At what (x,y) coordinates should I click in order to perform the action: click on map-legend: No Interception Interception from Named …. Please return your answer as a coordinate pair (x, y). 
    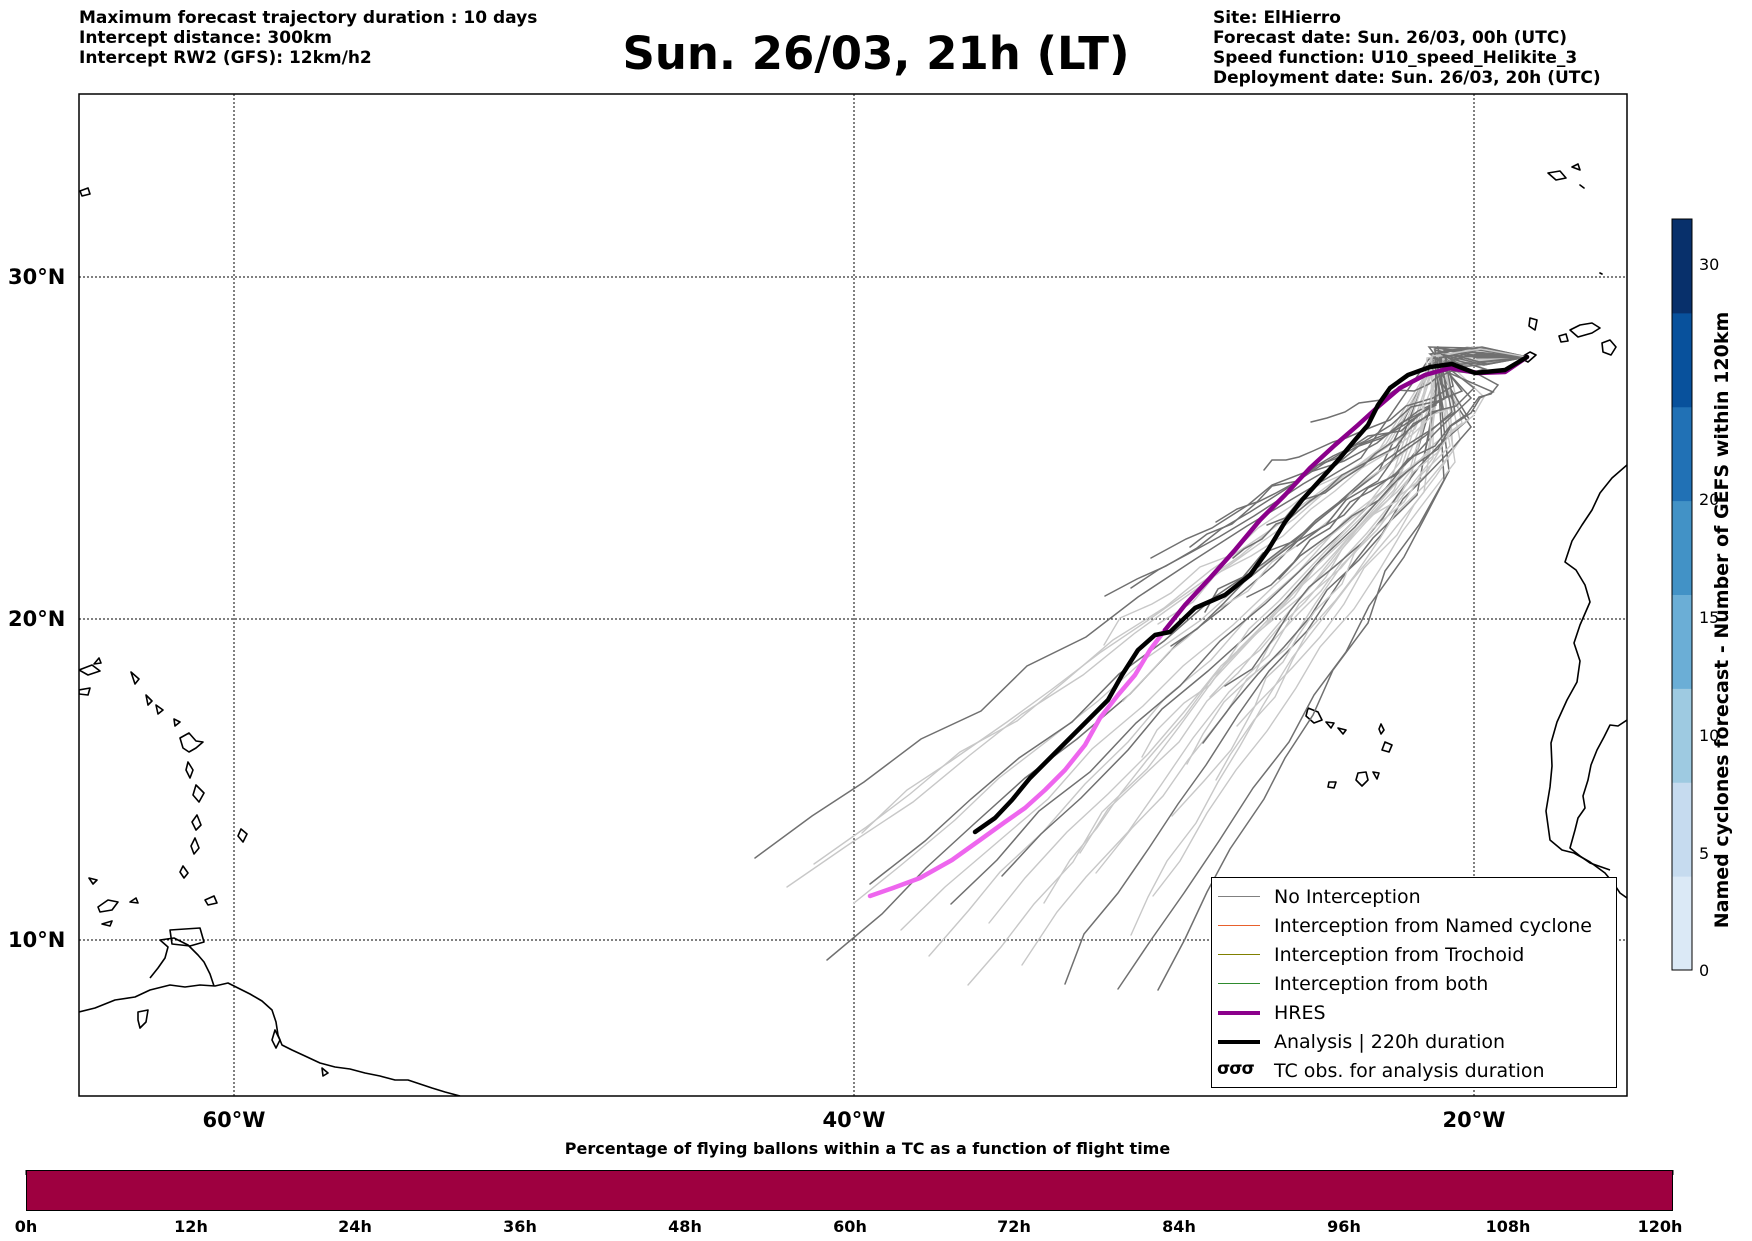
    Looking at the image, I should click on (1414, 982).